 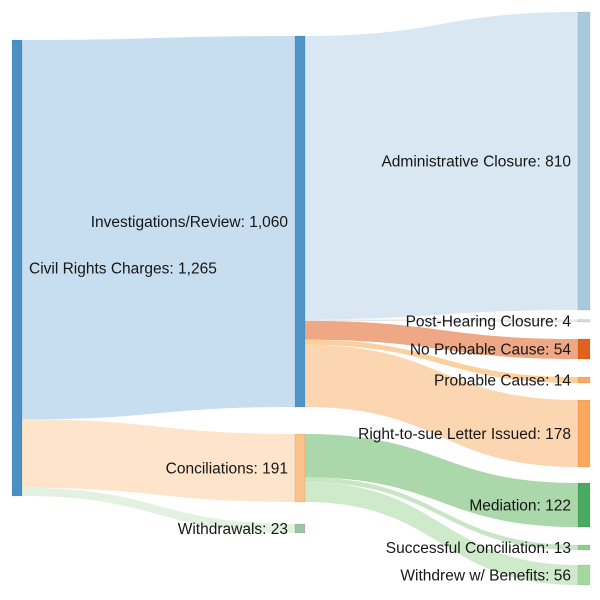 I want to click on flow-investigations-review-to-post-hearing-closure, so click(x=441, y=321).